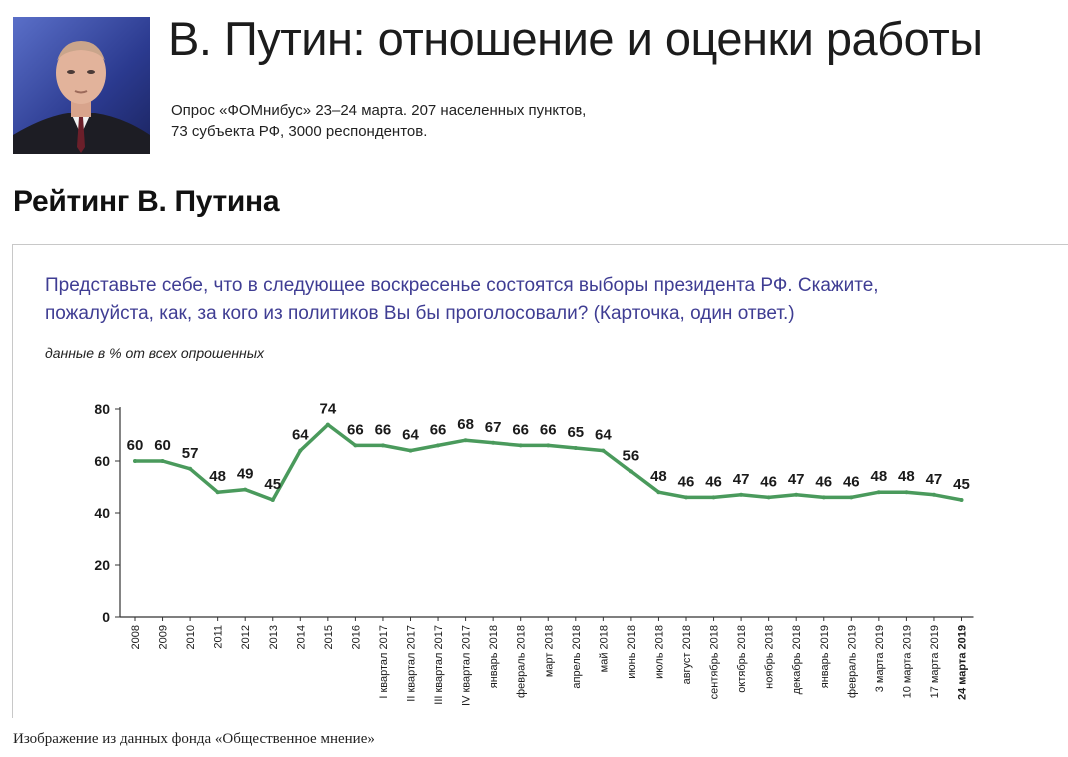  What do you see at coordinates (439, 665) in the screenshot?
I see `x-tick-label: III квартал 2017` at bounding box center [439, 665].